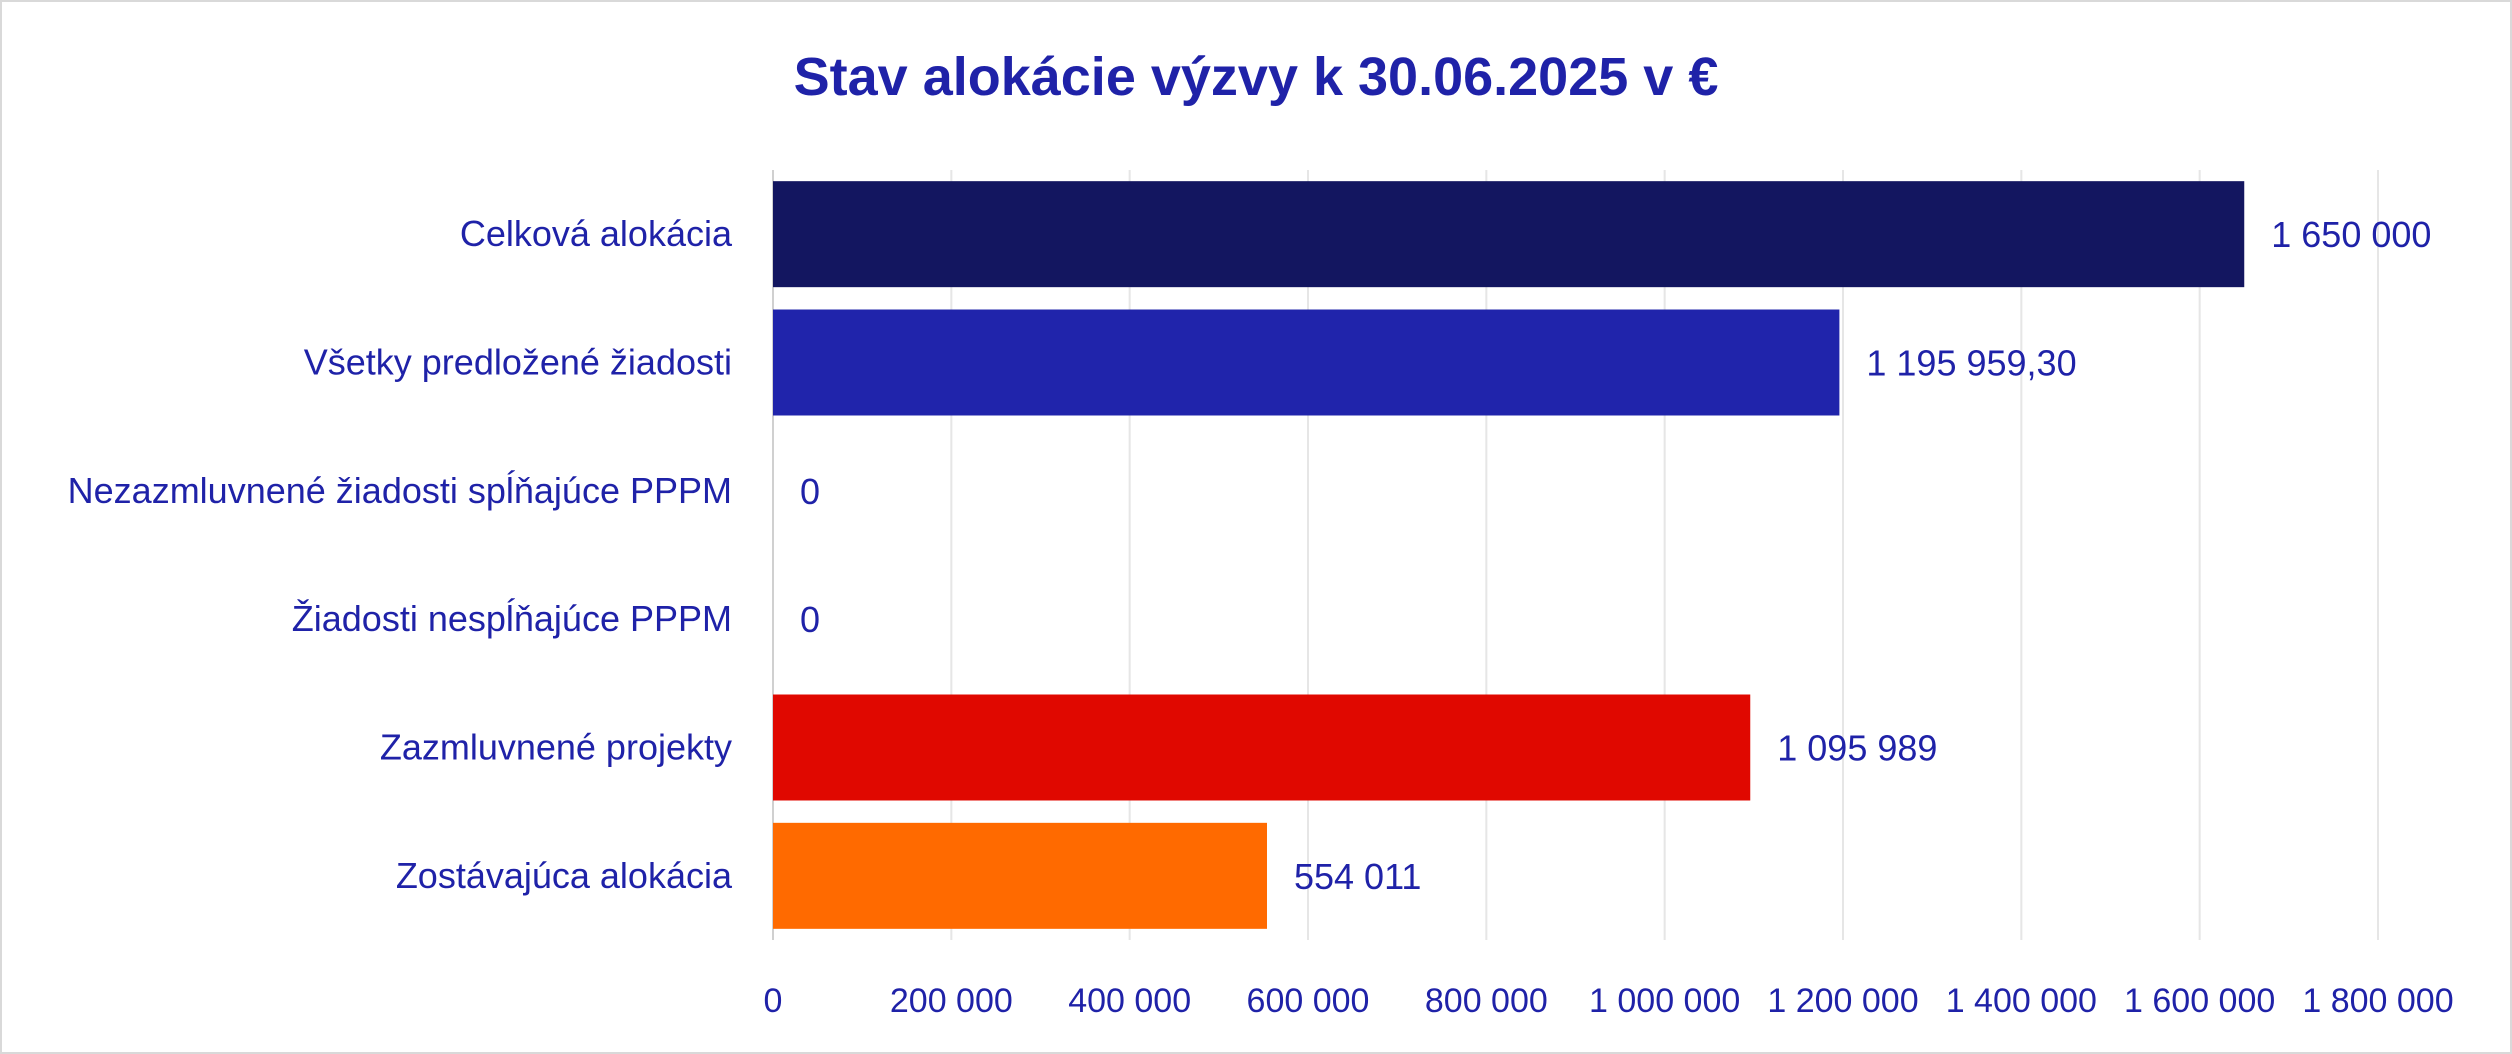  I want to click on category-label: Zazmluvnené projekty, so click(556, 747).